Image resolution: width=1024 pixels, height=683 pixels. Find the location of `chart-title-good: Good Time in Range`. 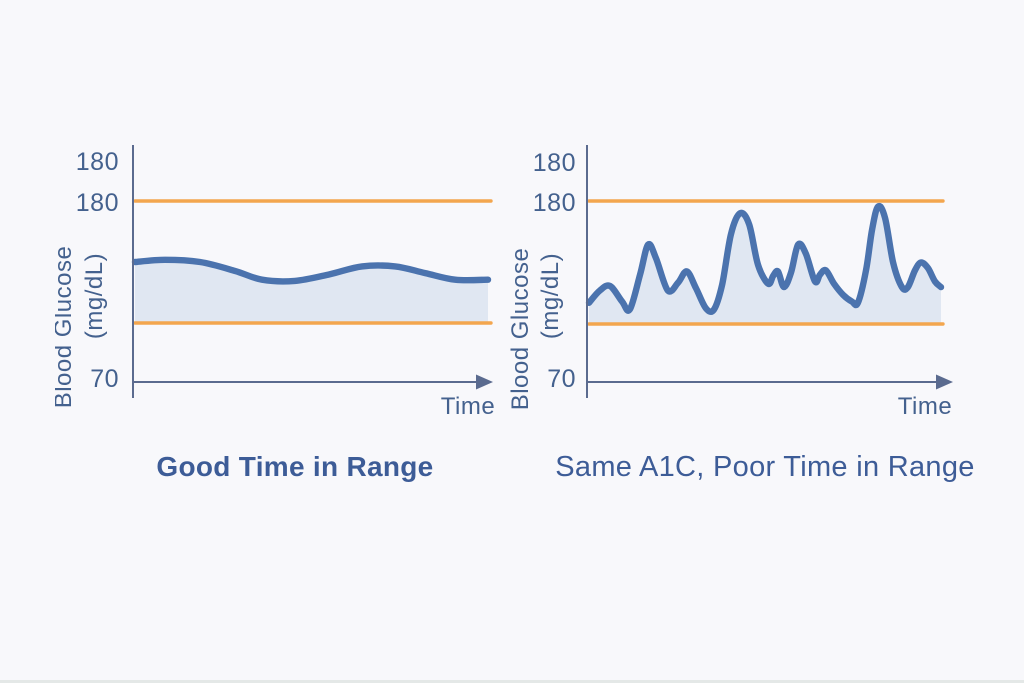

chart-title-good: Good Time in Range is located at coordinates (295, 466).